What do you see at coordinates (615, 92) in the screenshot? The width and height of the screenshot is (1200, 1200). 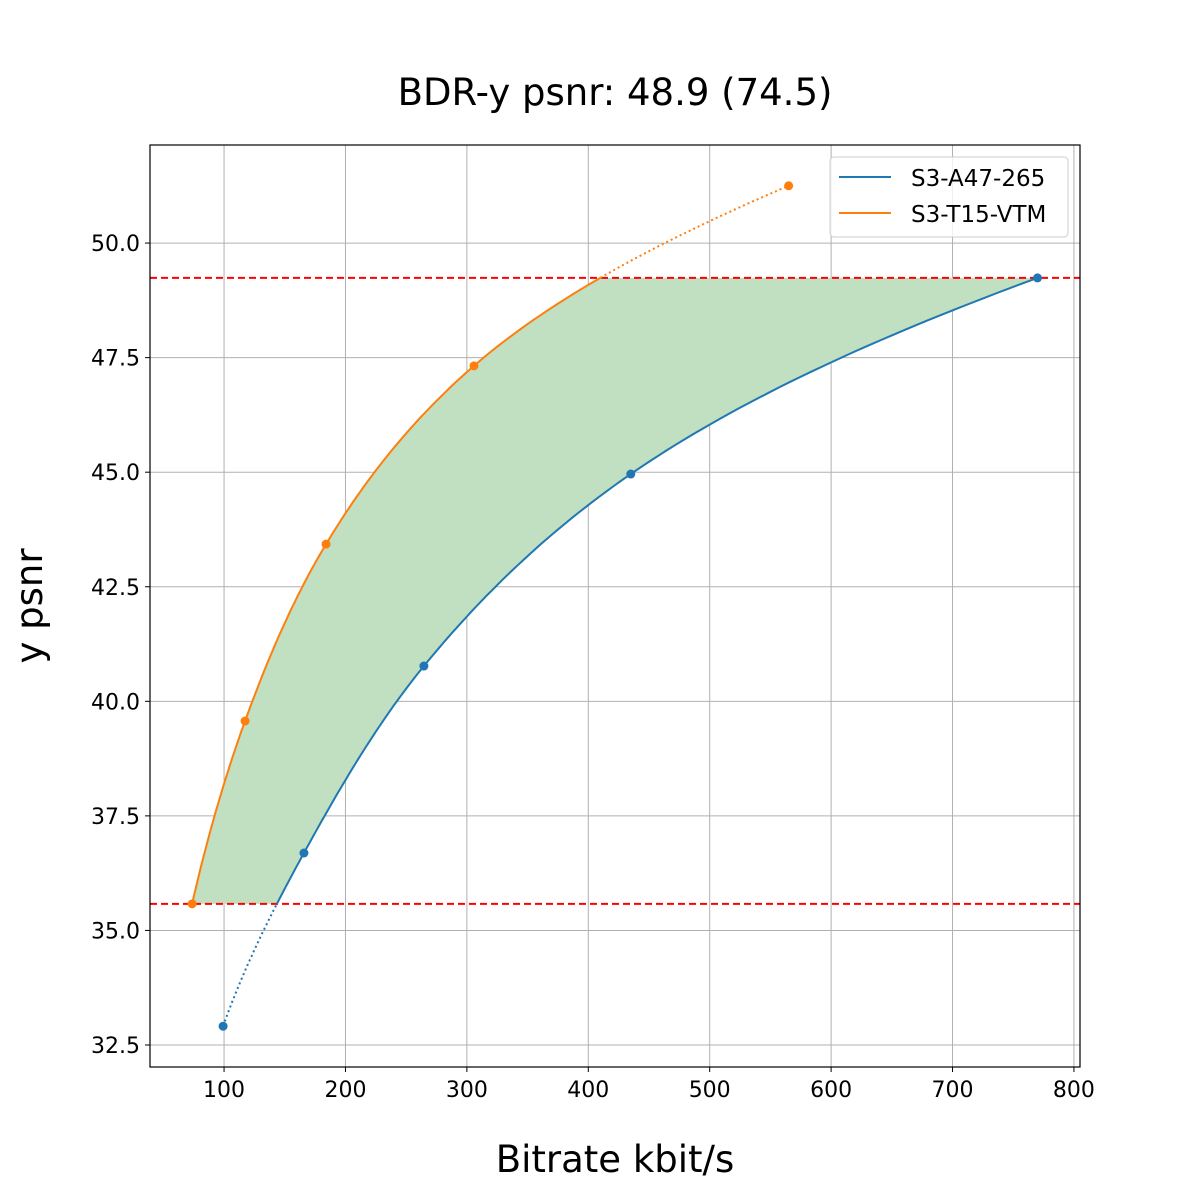 I see `chart-title: BDR-y psnr: 48.9 (74.5)` at bounding box center [615, 92].